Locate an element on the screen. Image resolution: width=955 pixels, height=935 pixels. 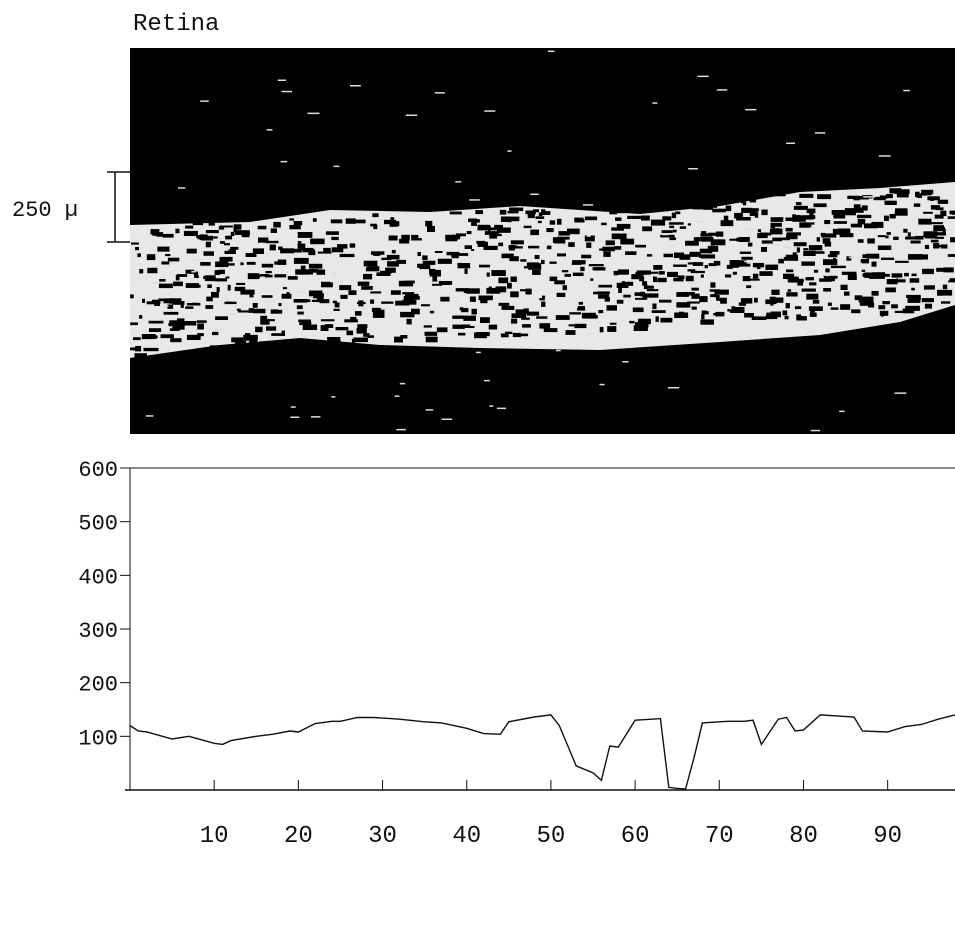
x-tick-label-20: 20 is located at coordinates (298, 836).